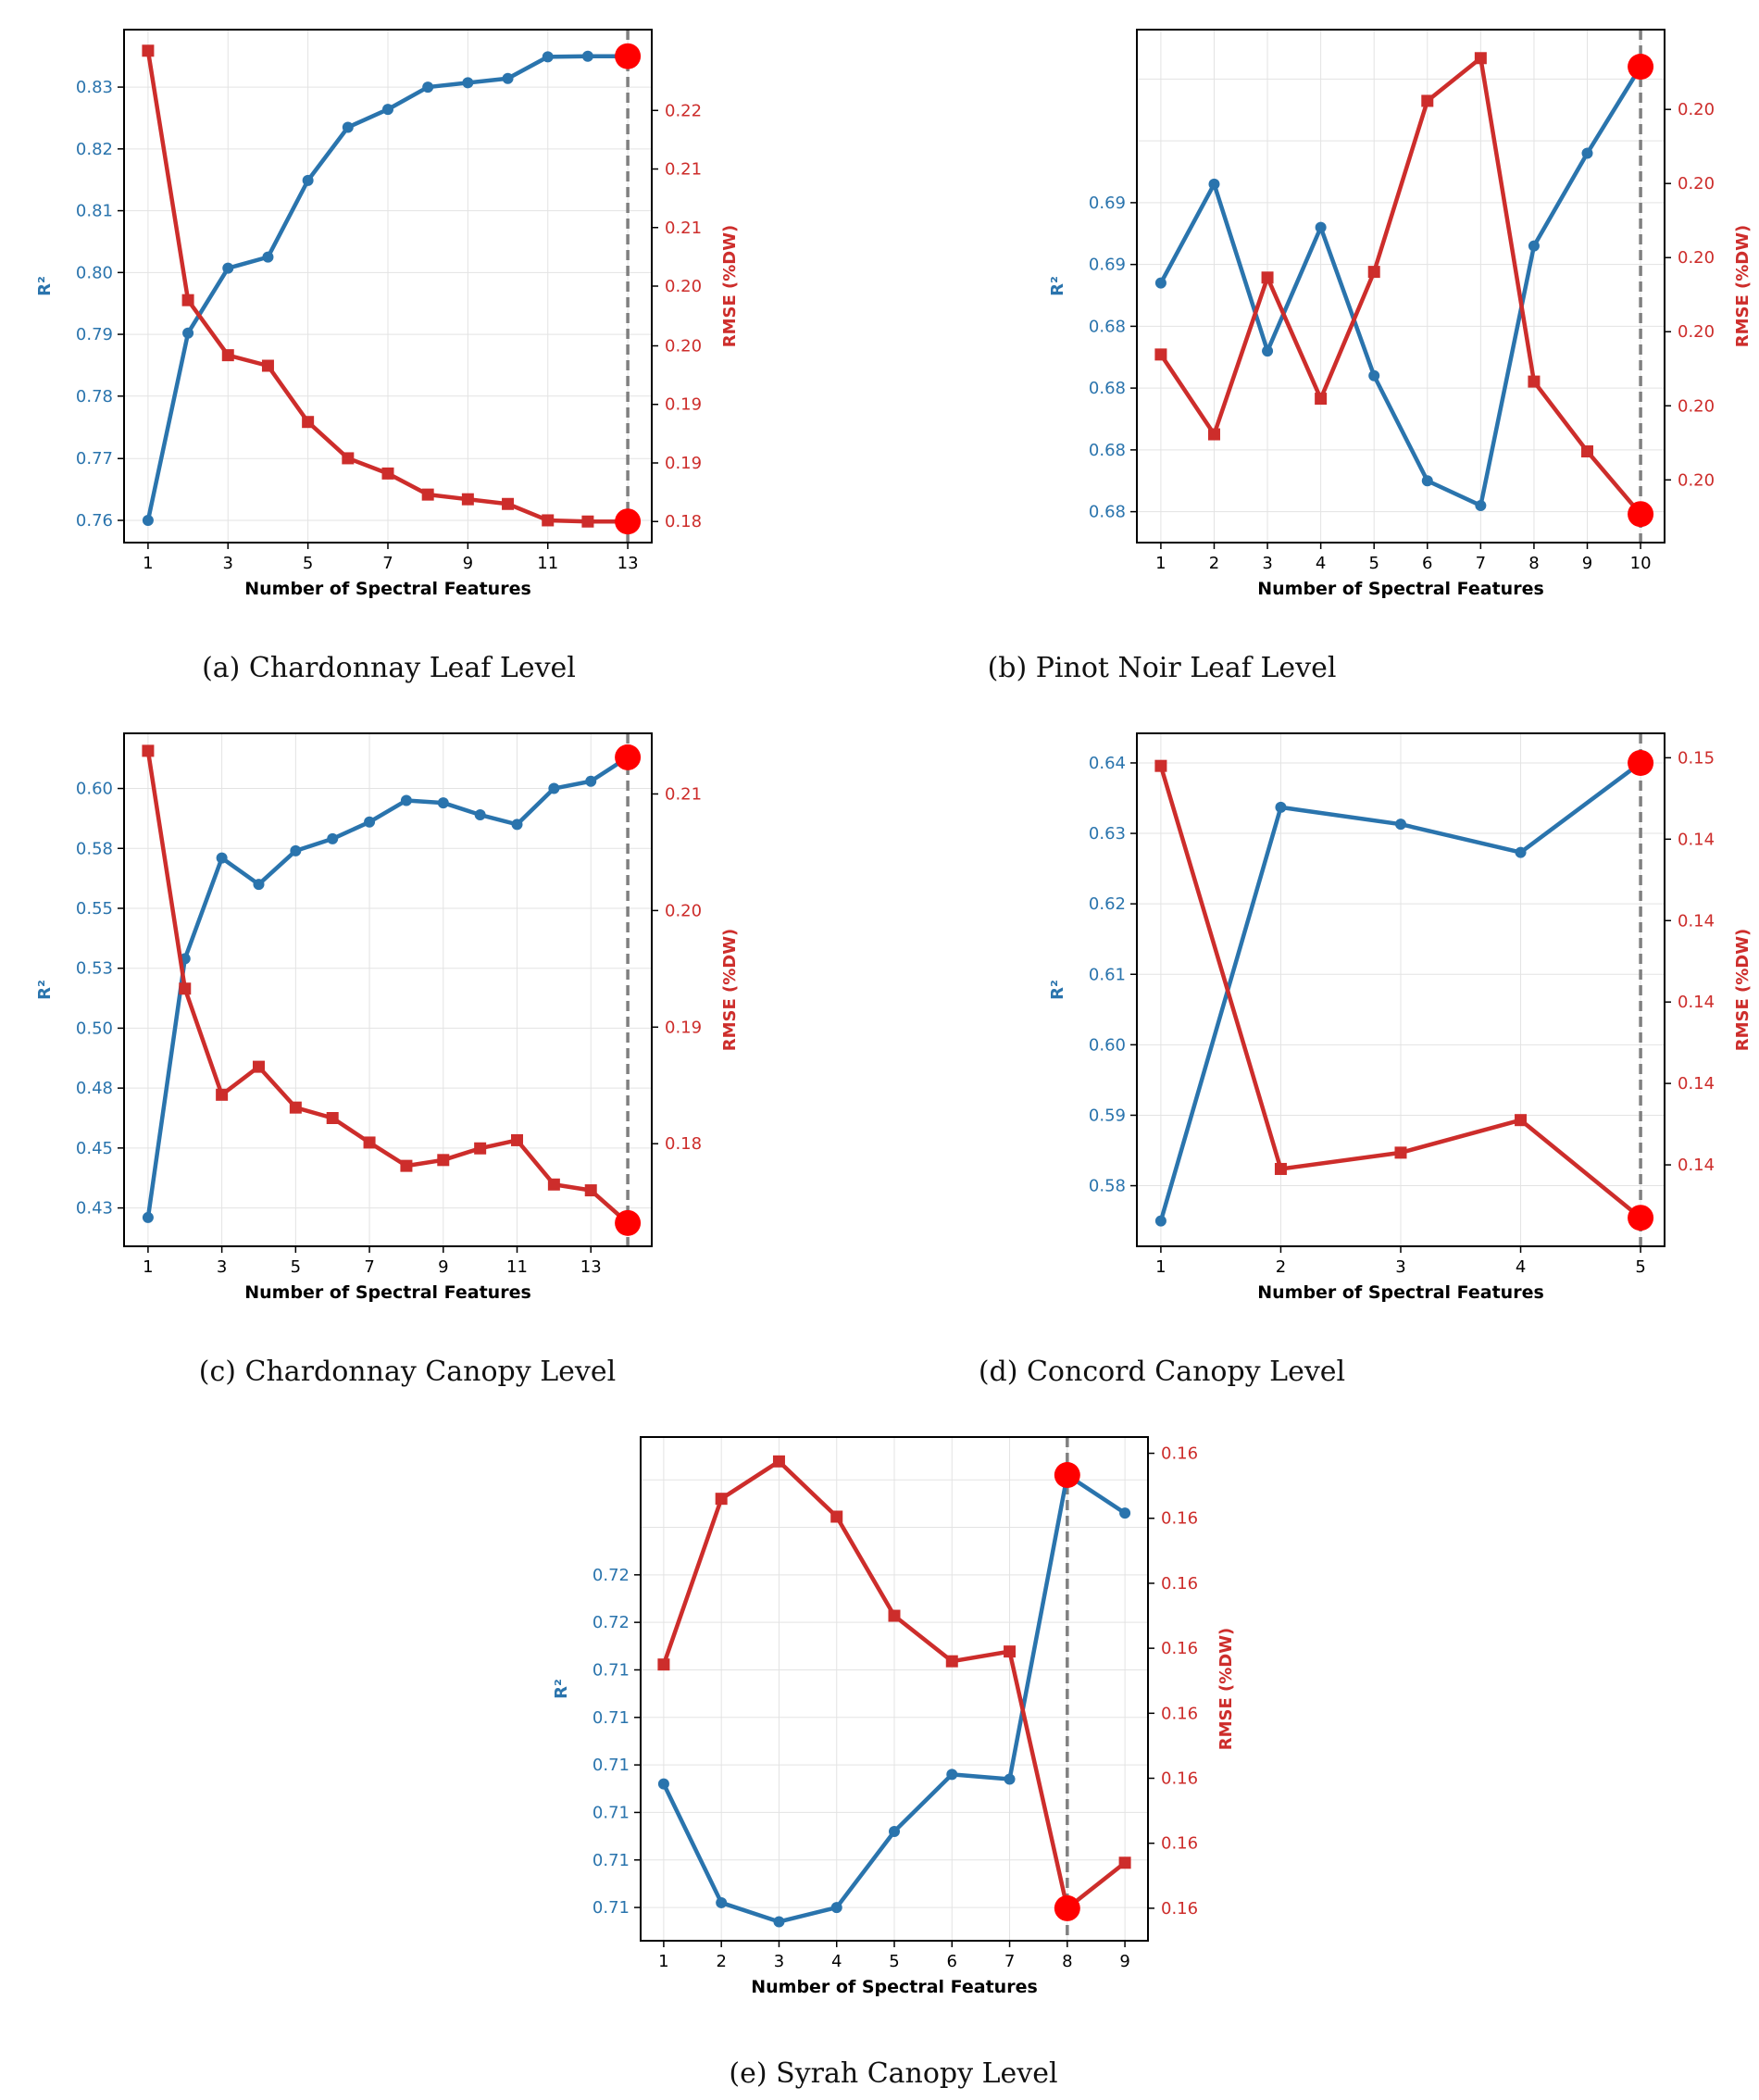 This screenshot has height=2100, width=1759. I want to click on grid-d, so click(1401, 990).